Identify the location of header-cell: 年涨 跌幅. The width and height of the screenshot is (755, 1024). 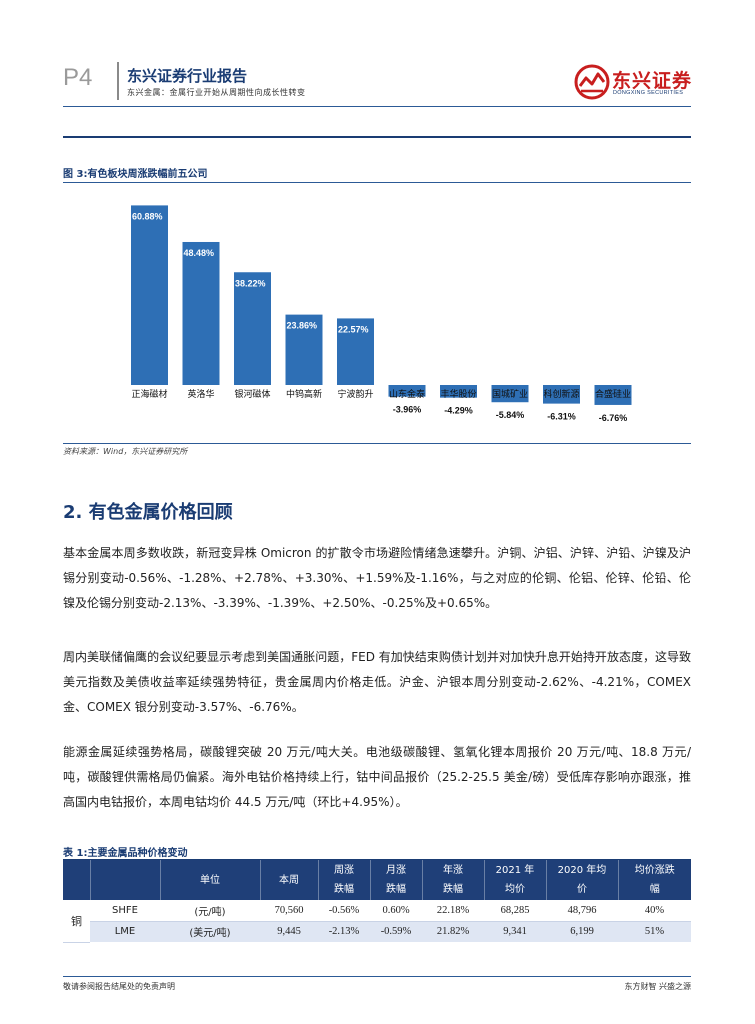
(452, 880).